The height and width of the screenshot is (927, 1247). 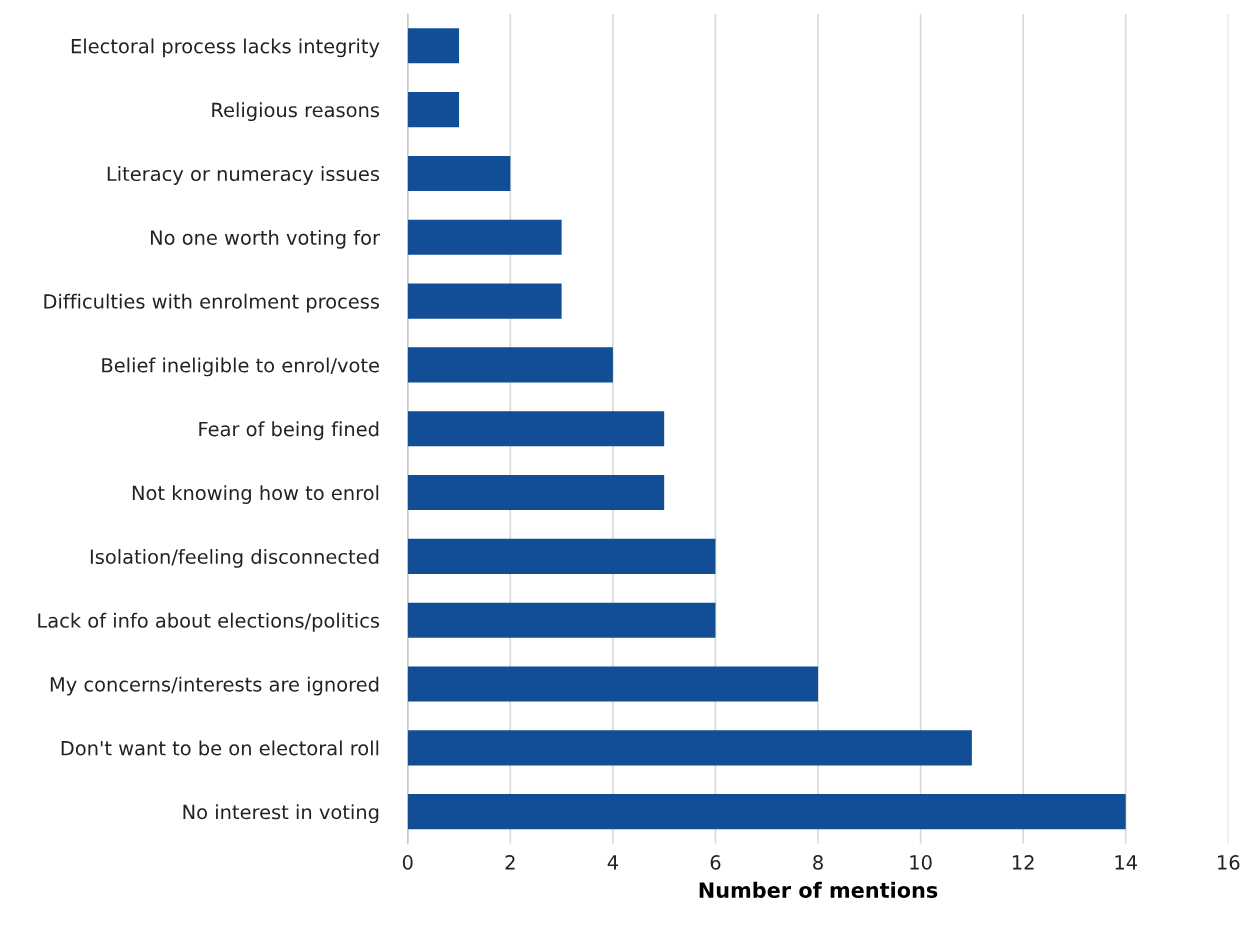 I want to click on y-tick-label: Fear of being fined, so click(x=289, y=431).